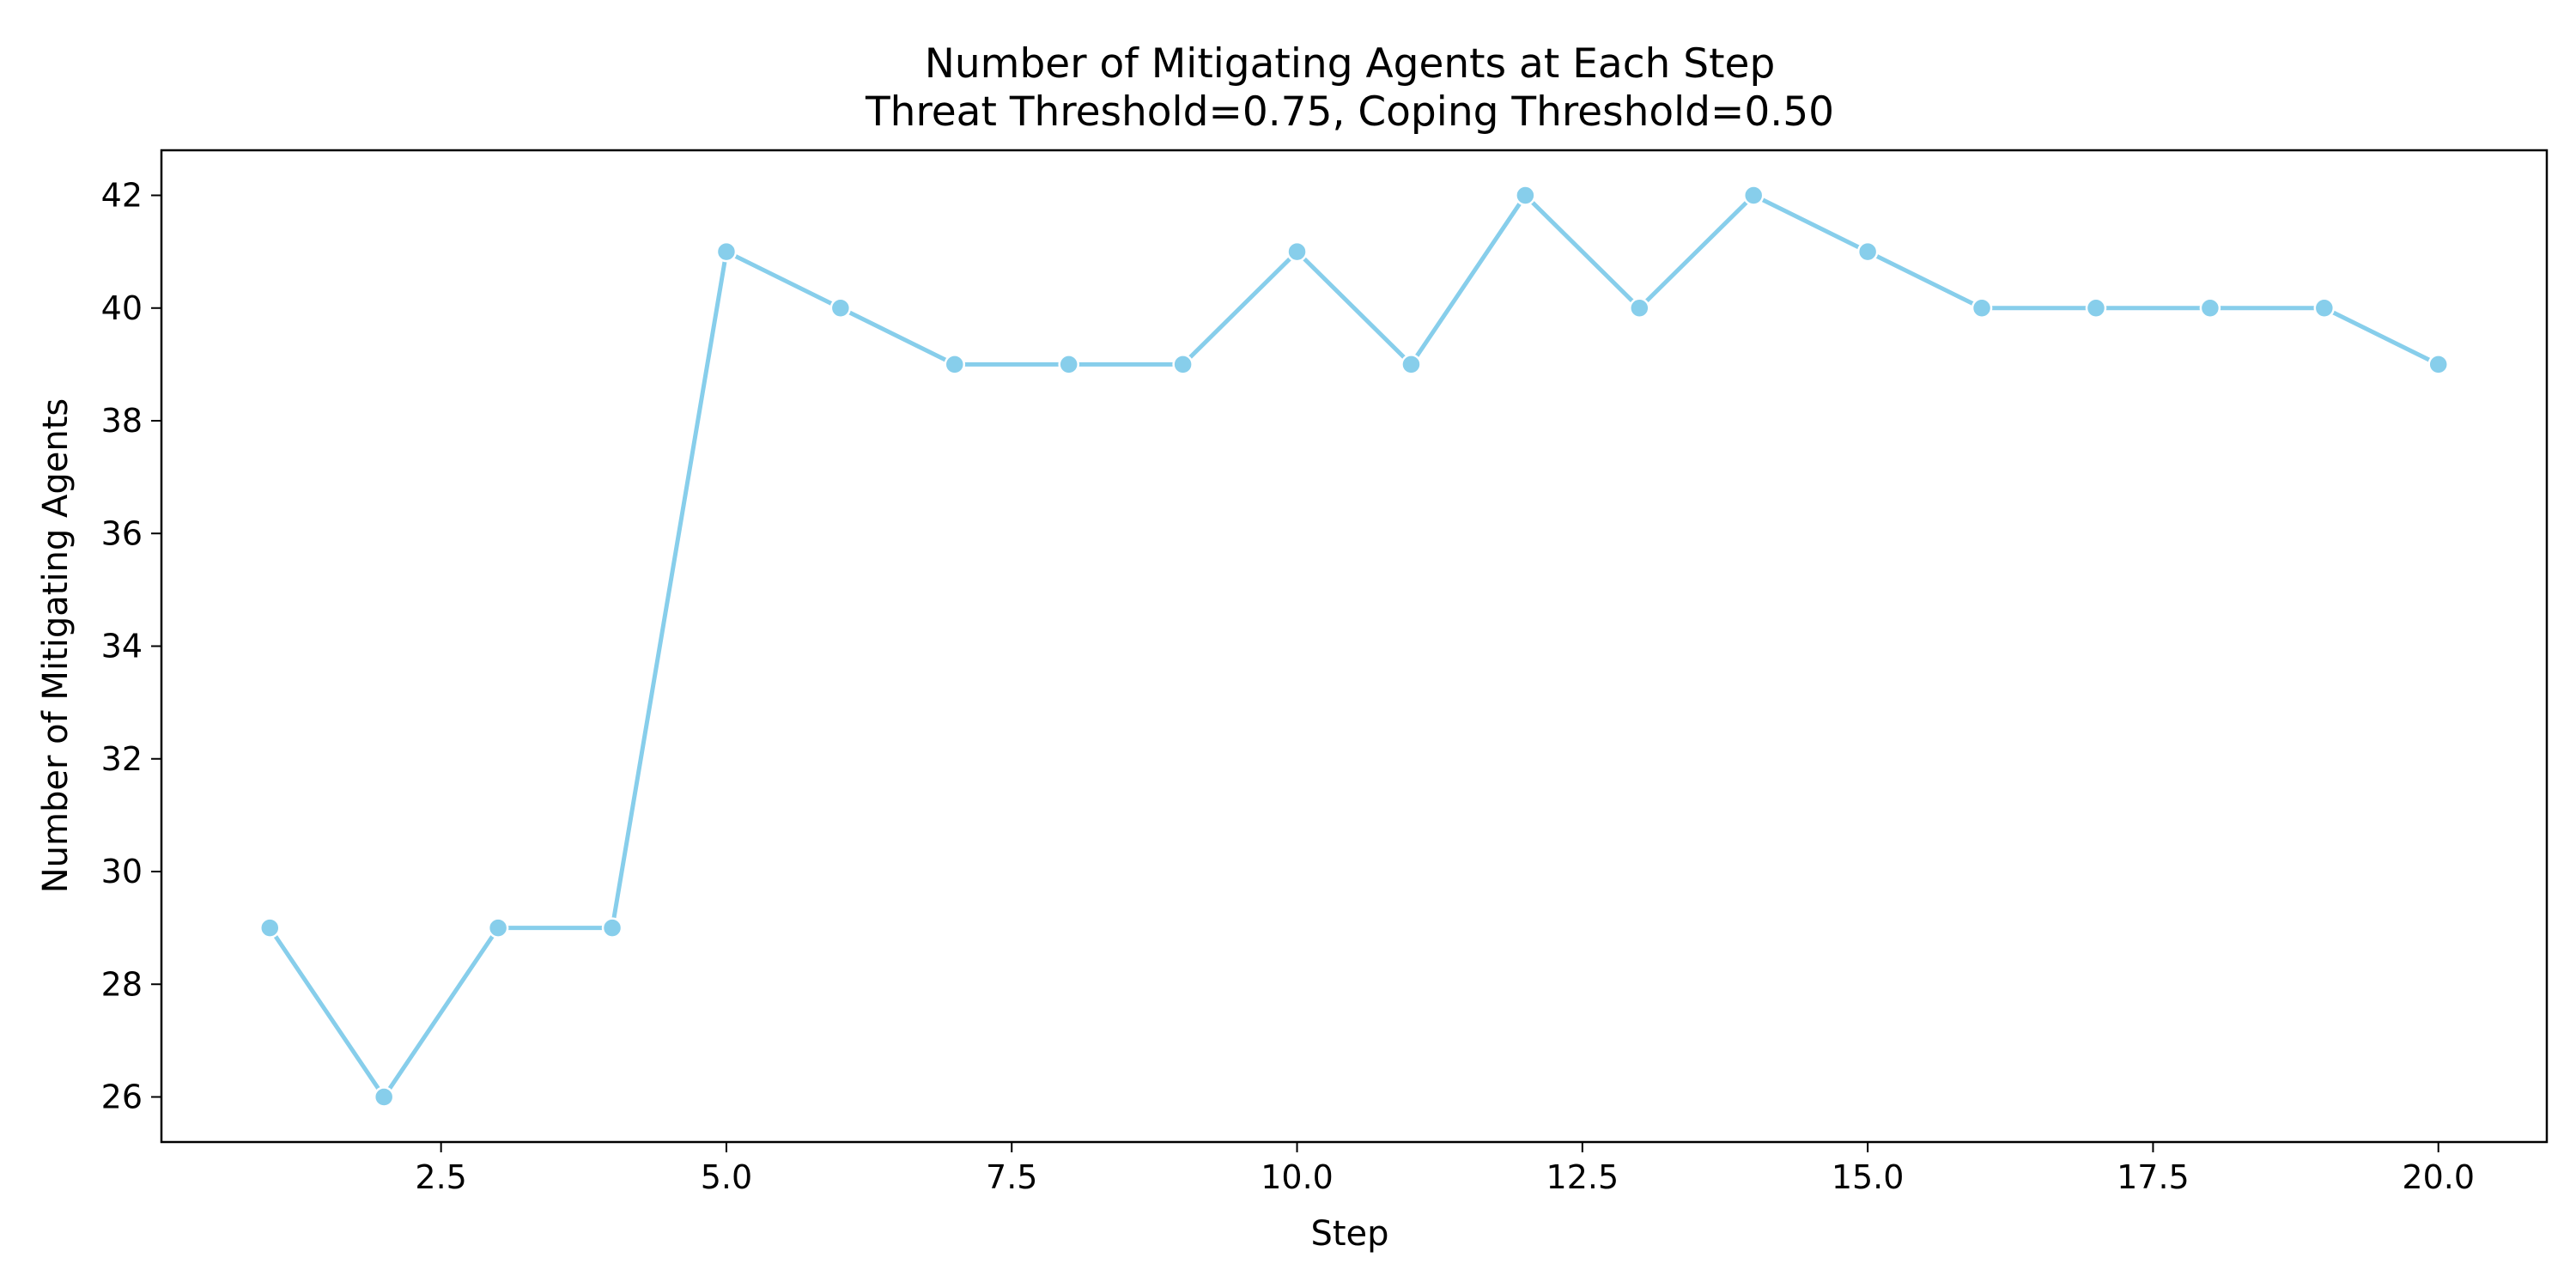  Describe the element at coordinates (441, 1177) in the screenshot. I see `x-tick-label: 2.5` at that location.